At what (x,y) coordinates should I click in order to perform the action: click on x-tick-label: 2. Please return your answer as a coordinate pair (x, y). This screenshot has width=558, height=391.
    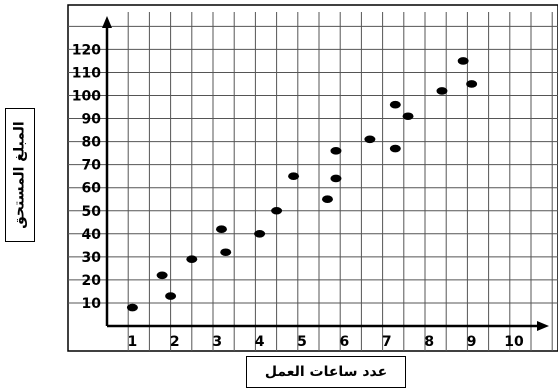
    Looking at the image, I should click on (175, 342).